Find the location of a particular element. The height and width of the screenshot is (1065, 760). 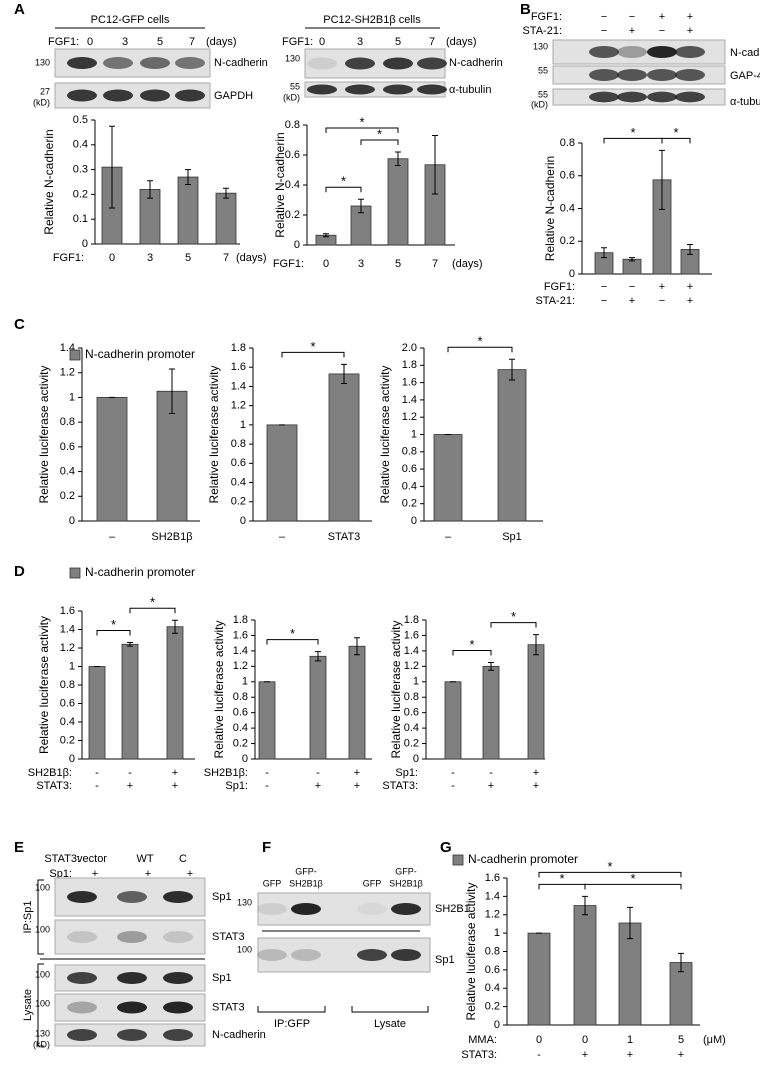

x-tick-label: 7 is located at coordinates (226, 258).